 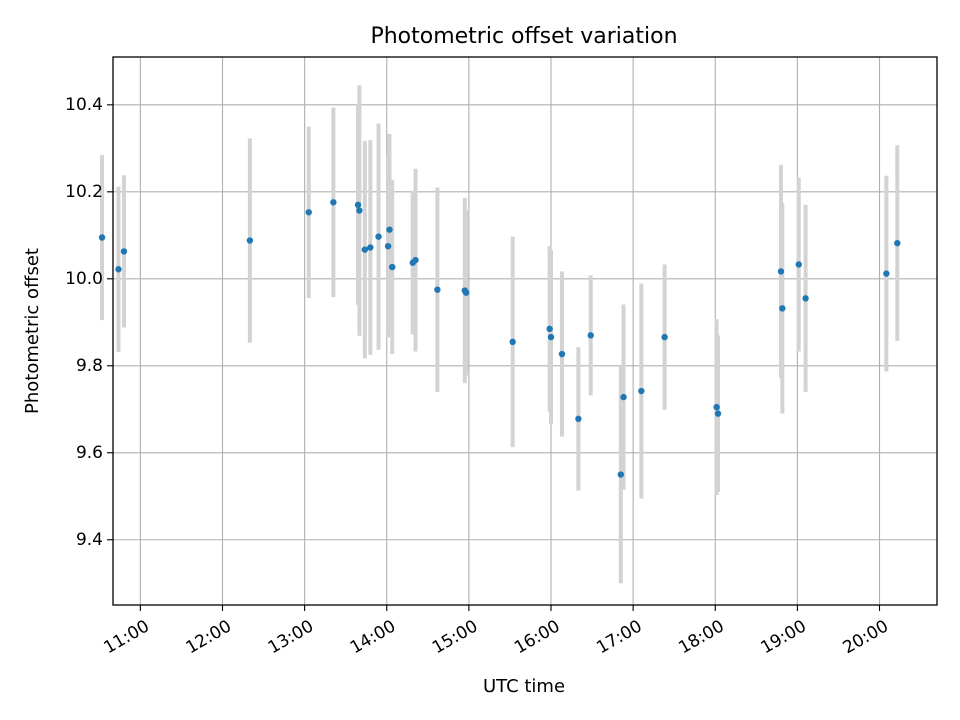 I want to click on y-axis-ticks: 9.4 9.6 9.8 10.0 10.2 10.4, so click(x=89, y=322).